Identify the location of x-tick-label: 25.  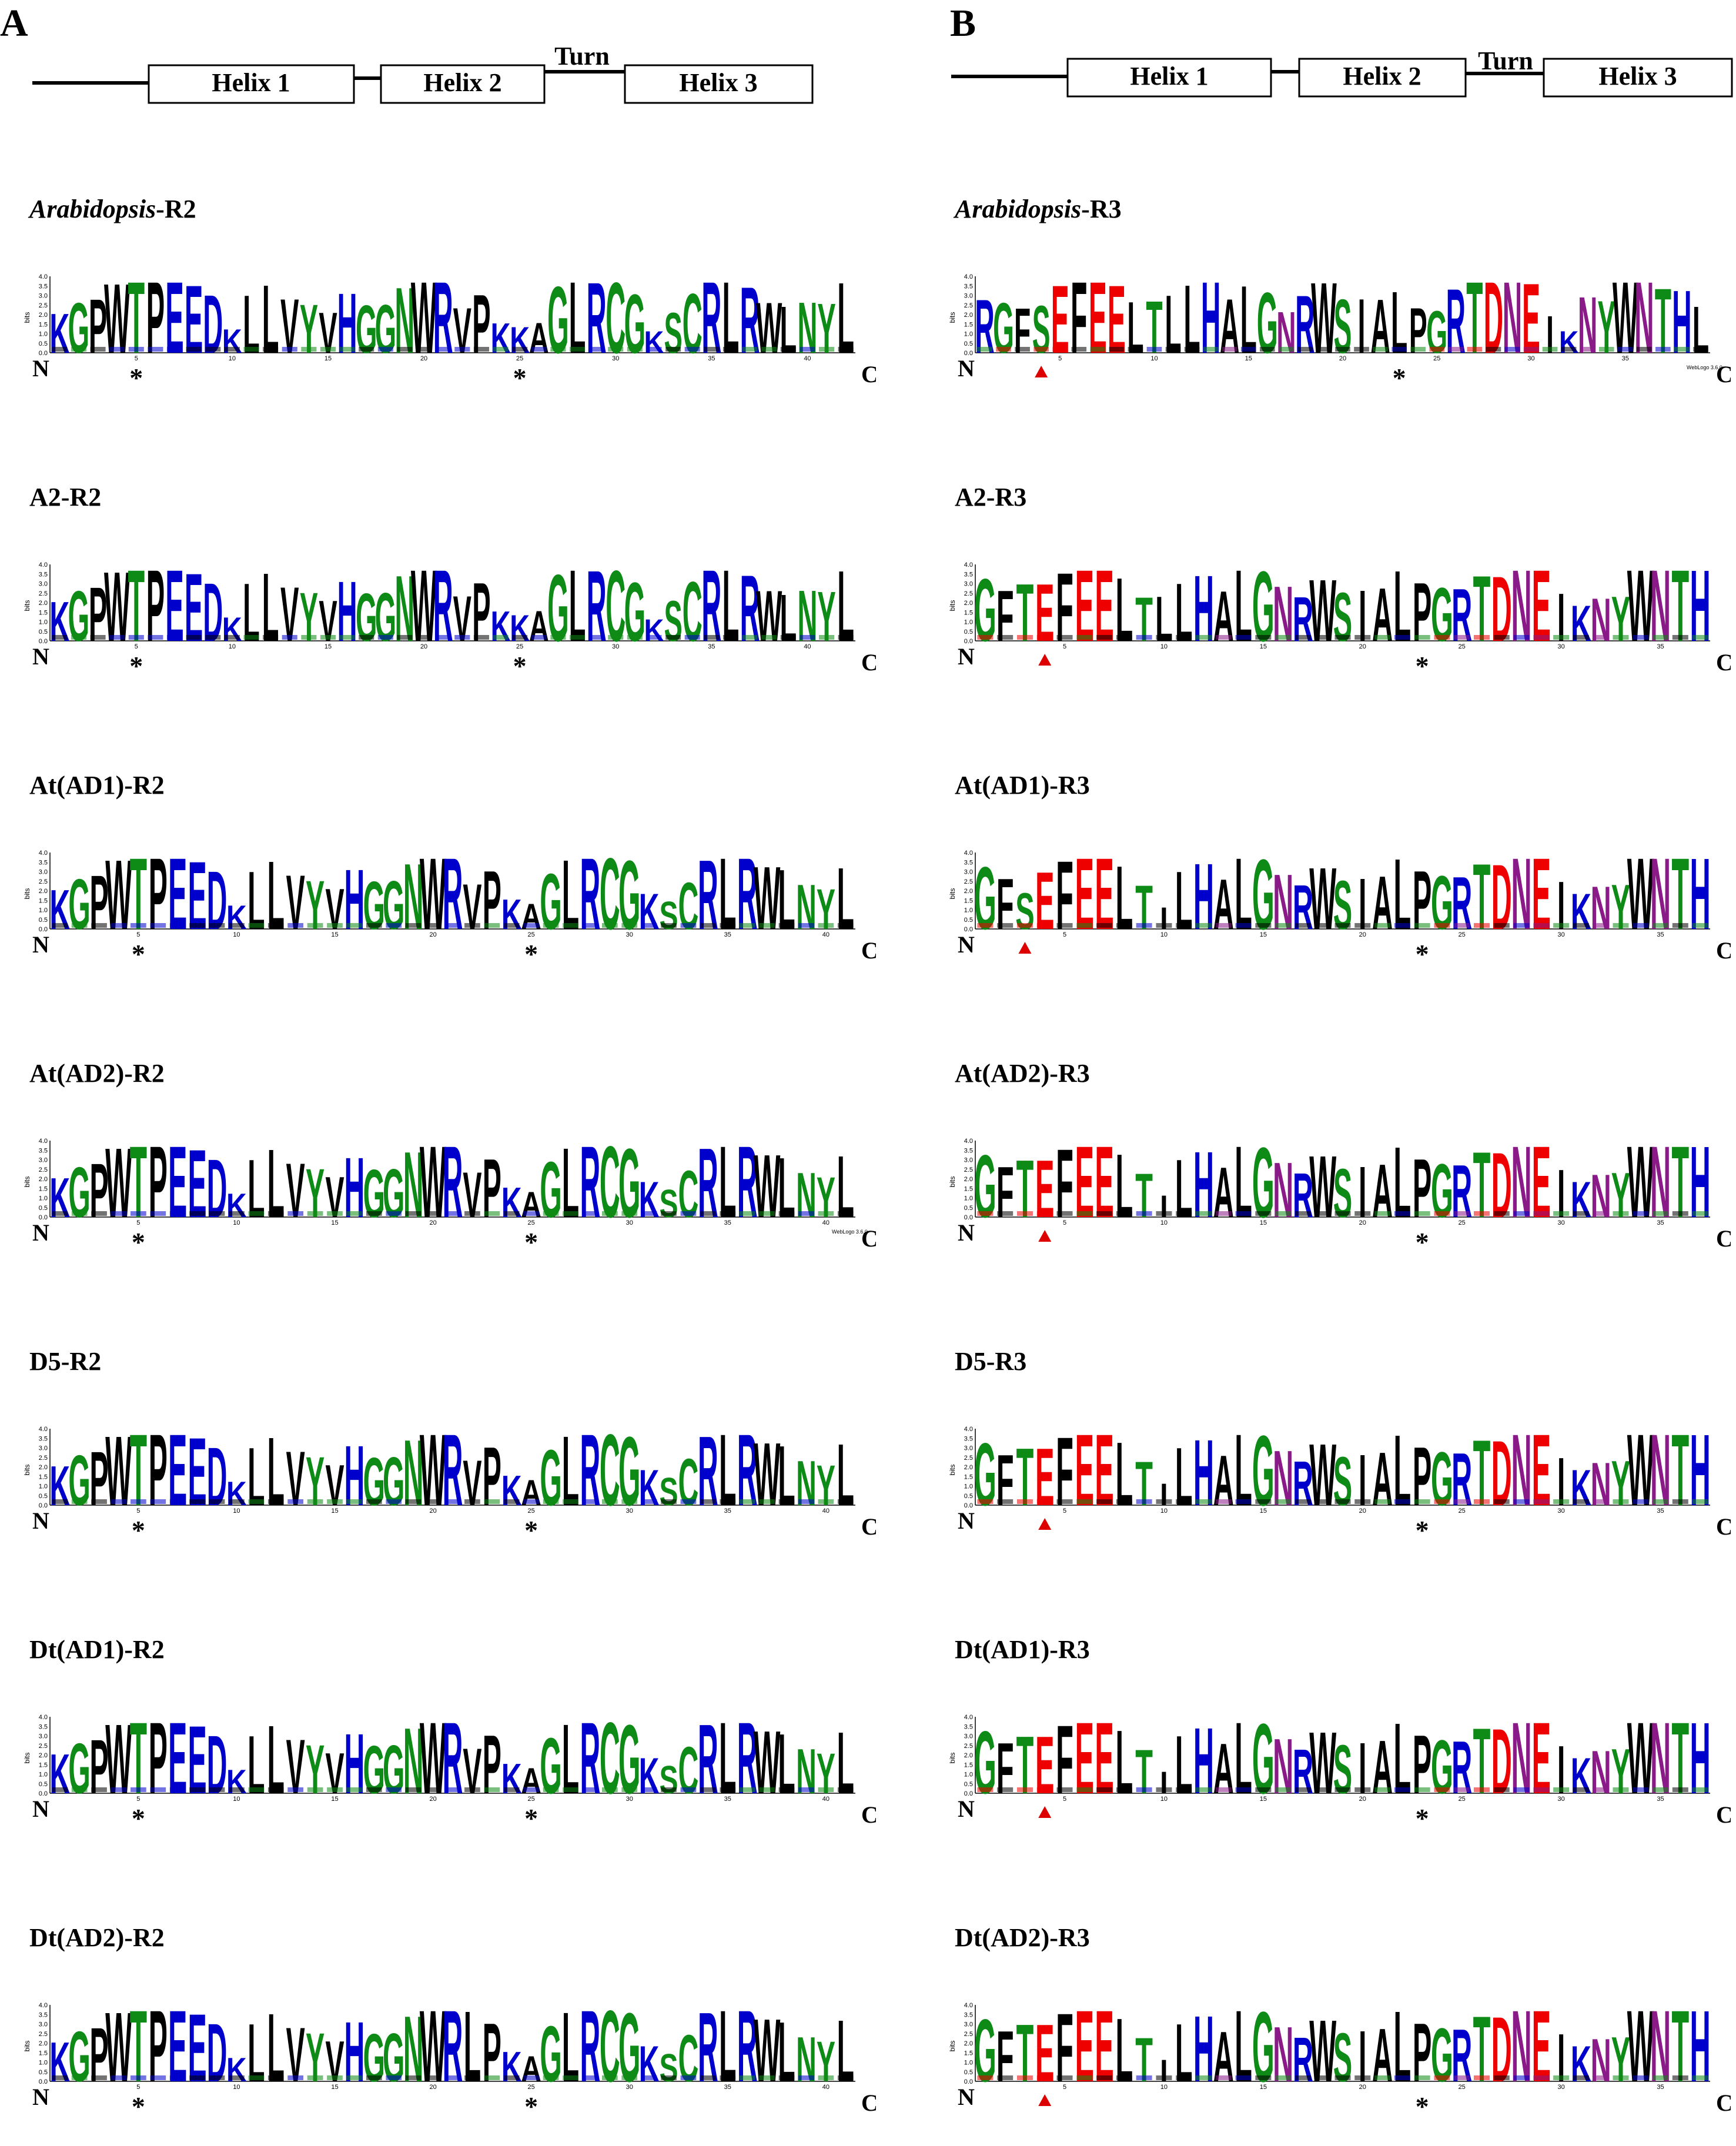
(1462, 934).